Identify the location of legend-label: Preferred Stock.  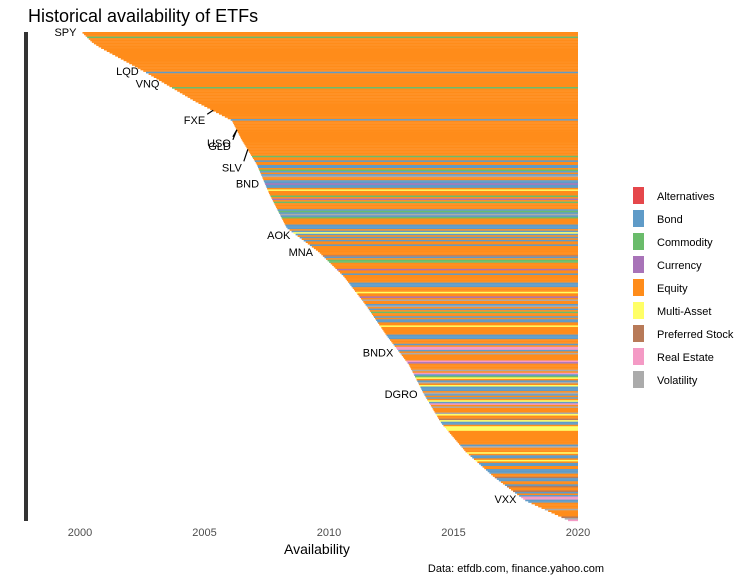
(695, 335).